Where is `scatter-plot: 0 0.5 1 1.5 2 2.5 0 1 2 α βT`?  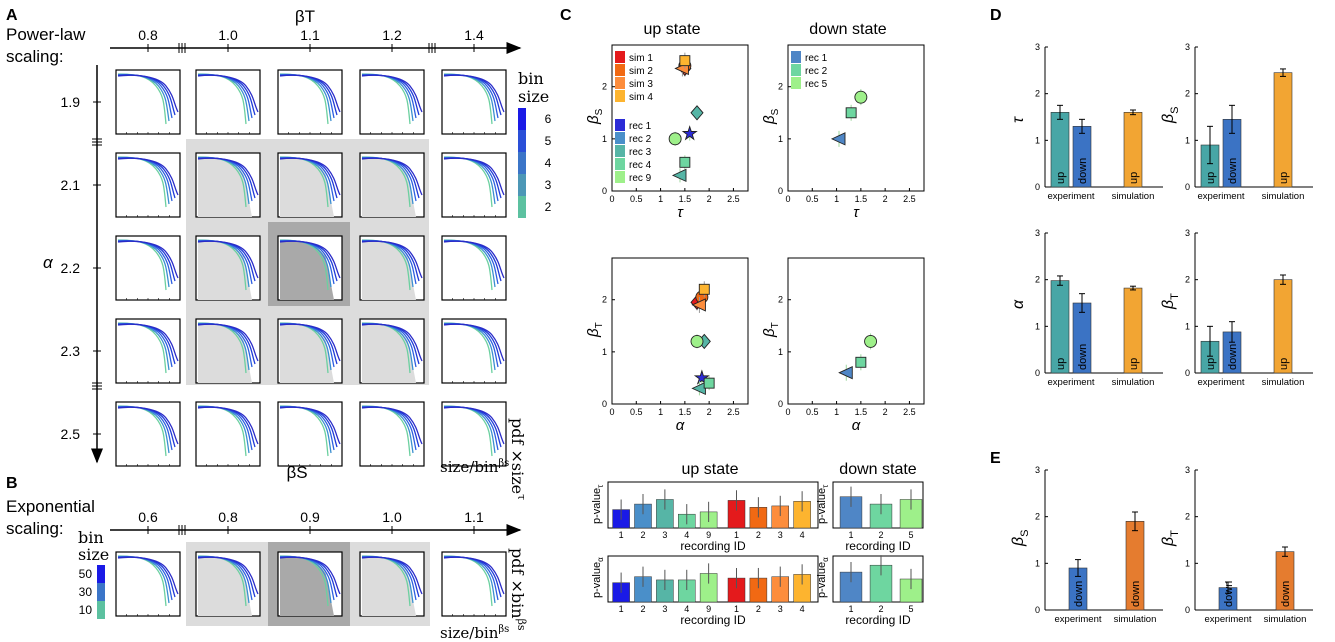 scatter-plot: 0 0.5 1 1.5 2 2.5 0 1 2 α βT is located at coordinates (667, 345).